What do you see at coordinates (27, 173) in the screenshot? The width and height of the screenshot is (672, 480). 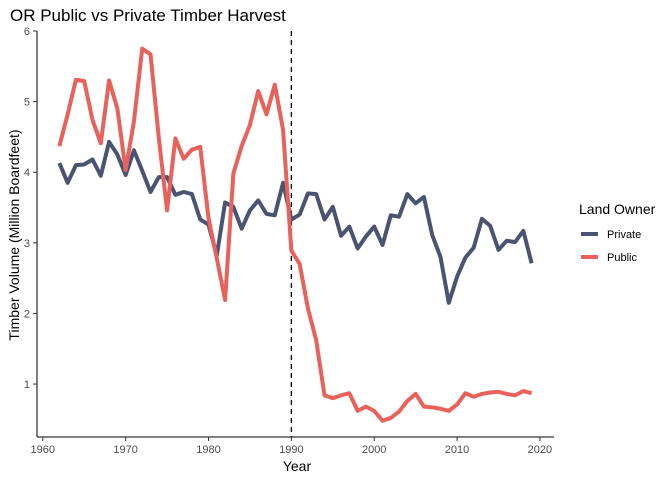 I see `y-tick-label: 4` at bounding box center [27, 173].